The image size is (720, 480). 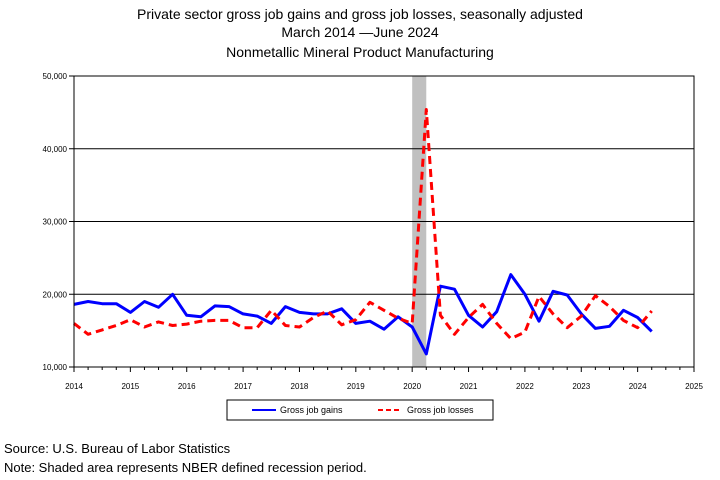 I want to click on legend-losses-label: Gross job losses, so click(x=440, y=410).